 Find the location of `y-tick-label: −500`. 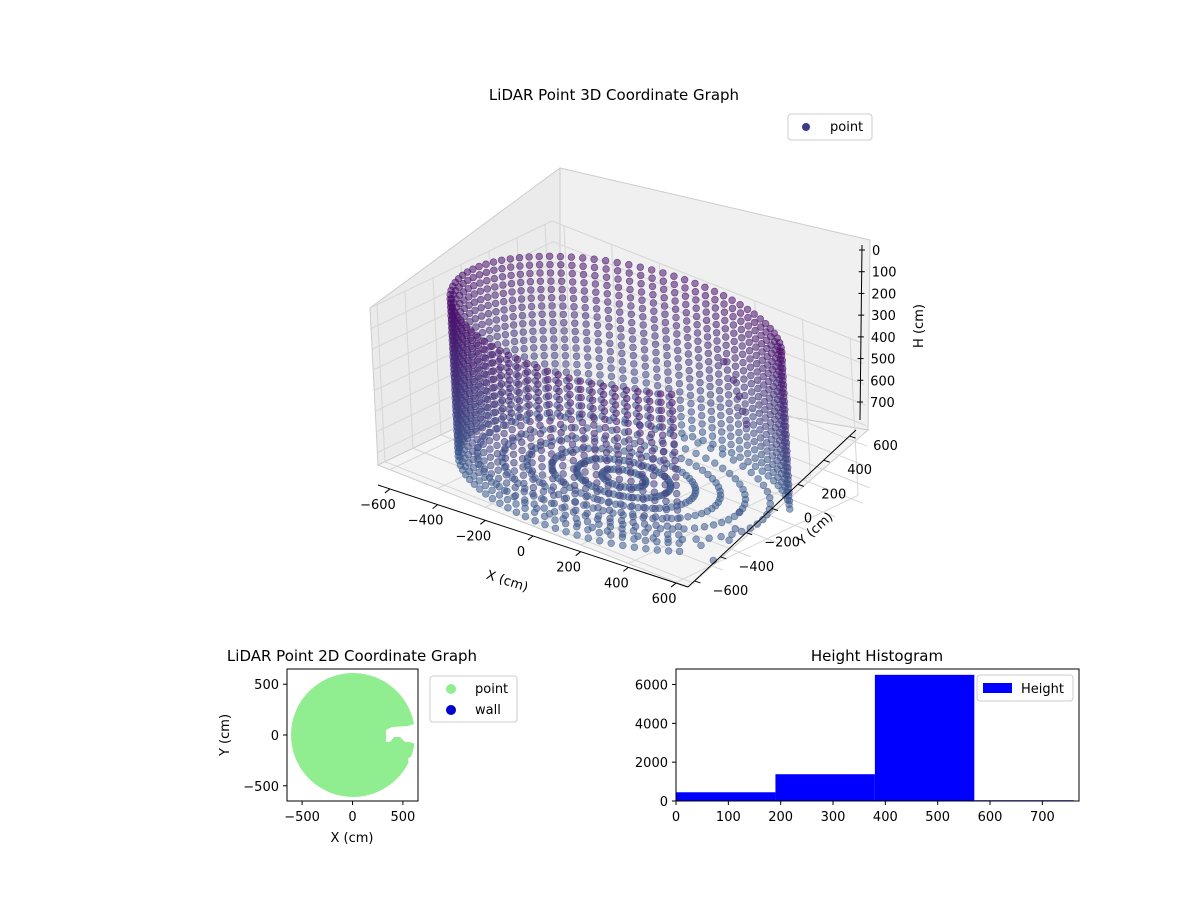

y-tick-label: −500 is located at coordinates (261, 787).